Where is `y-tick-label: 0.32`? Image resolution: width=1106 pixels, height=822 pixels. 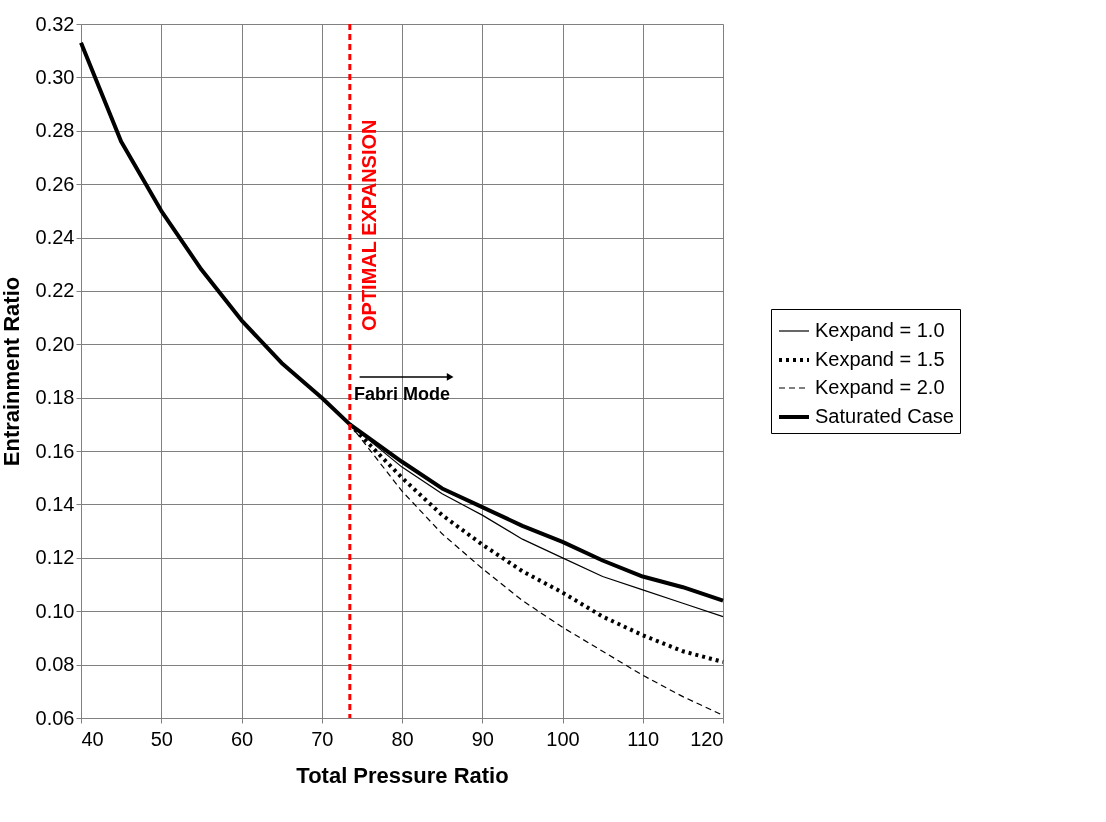
y-tick-label: 0.32 is located at coordinates (55, 23).